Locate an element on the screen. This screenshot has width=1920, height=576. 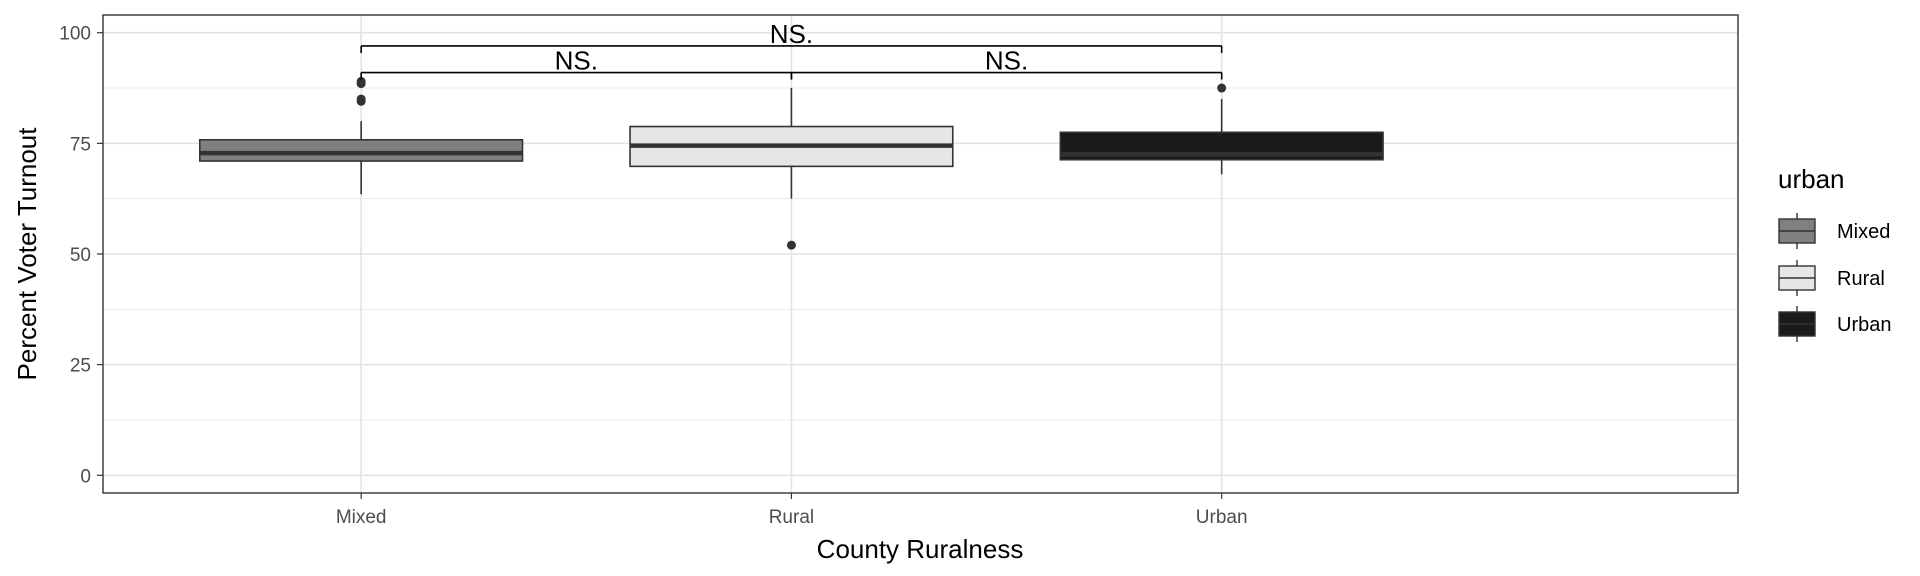
legend-title: urban is located at coordinates (1811, 179).